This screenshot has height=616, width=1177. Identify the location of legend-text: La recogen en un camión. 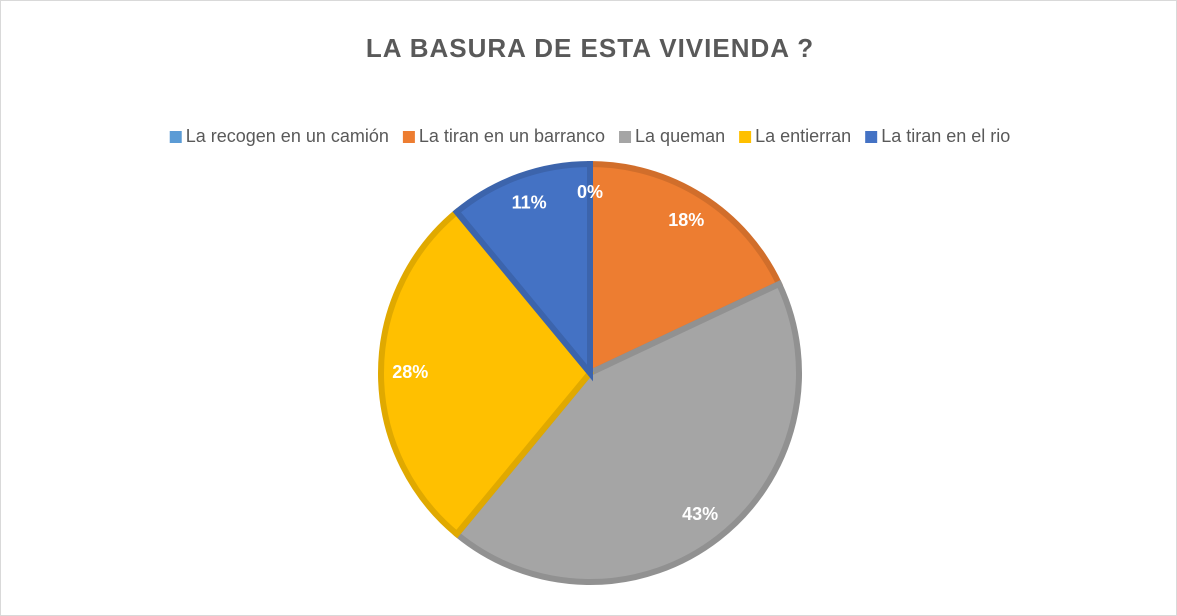
(287, 136).